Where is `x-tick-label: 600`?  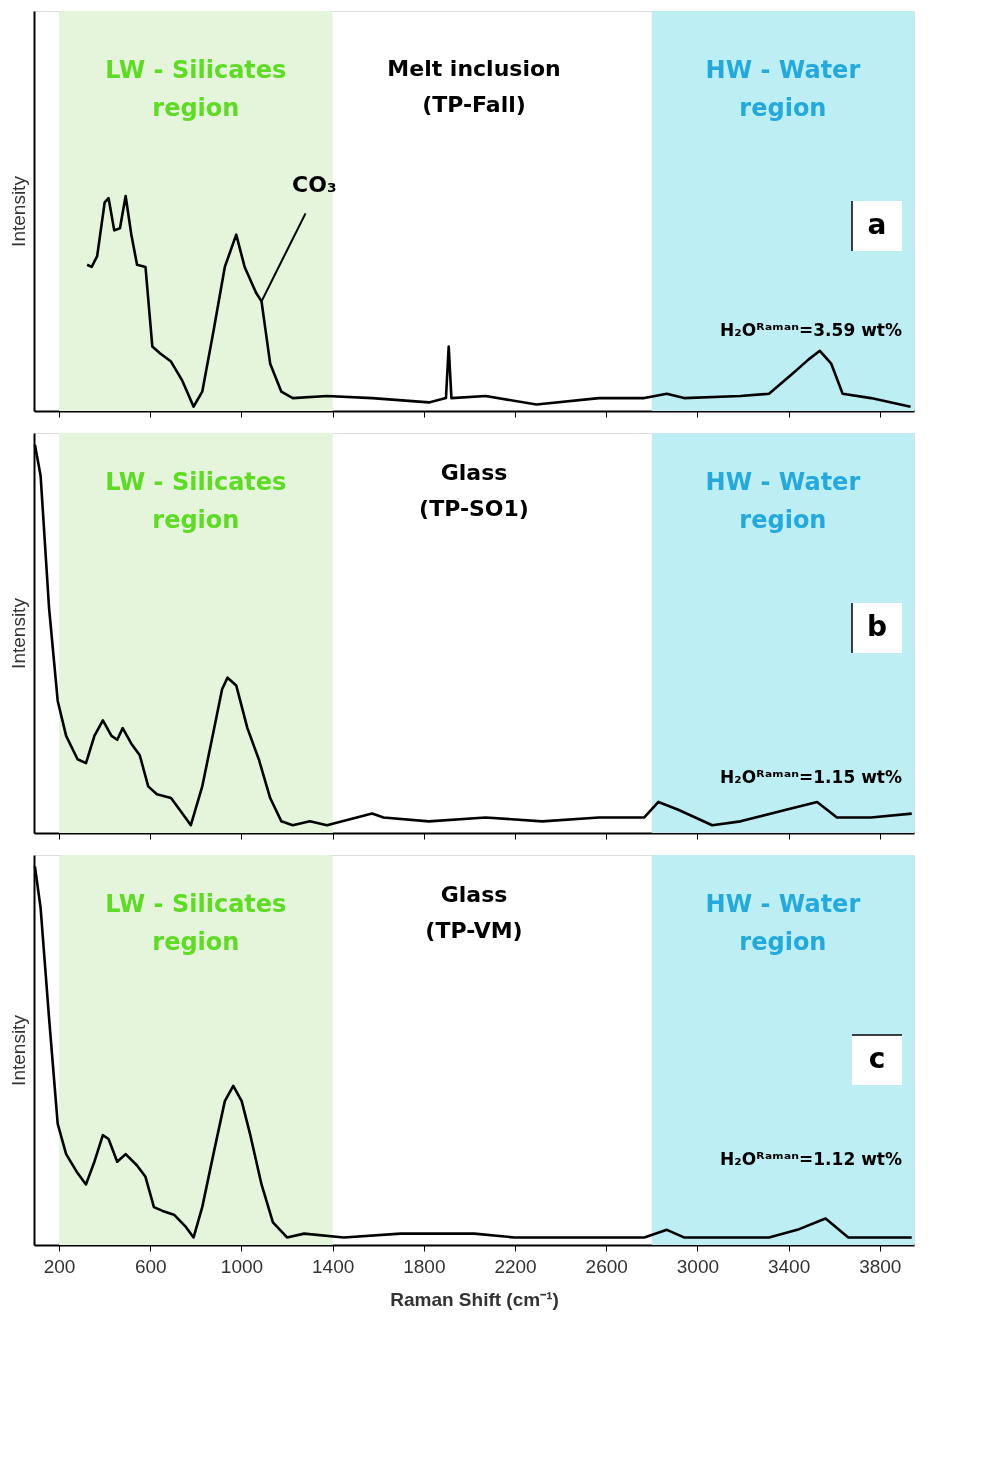 x-tick-label: 600 is located at coordinates (150, 1266).